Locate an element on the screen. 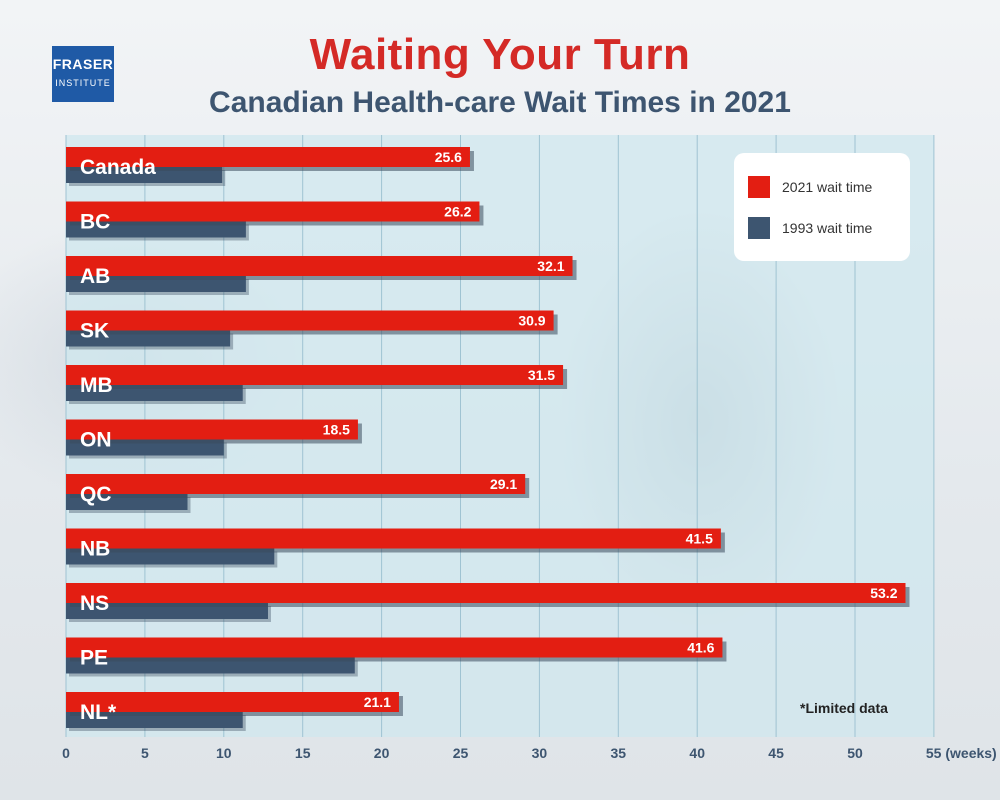 The height and width of the screenshot is (800, 1000). x-tick-label: 20 is located at coordinates (382, 753).